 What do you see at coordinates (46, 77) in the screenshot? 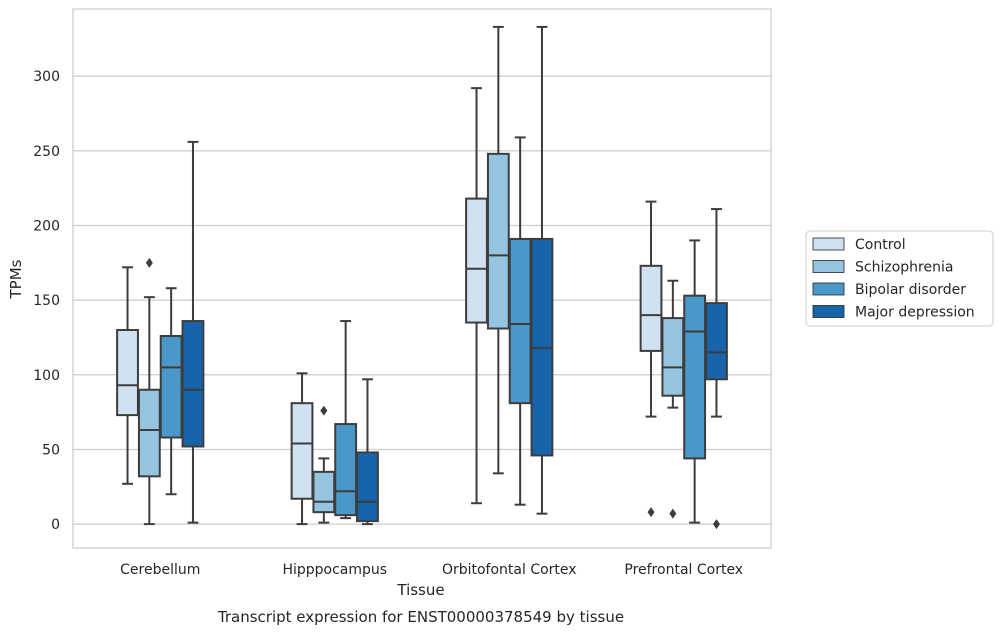
I see `y-tick-label: 300` at bounding box center [46, 77].